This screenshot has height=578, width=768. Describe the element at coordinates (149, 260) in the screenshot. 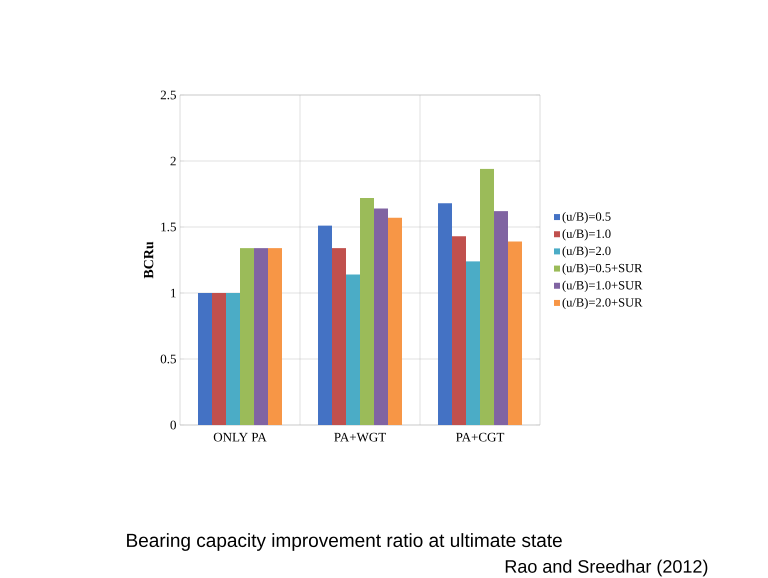

I see `y-axis-title: BCRu` at that location.